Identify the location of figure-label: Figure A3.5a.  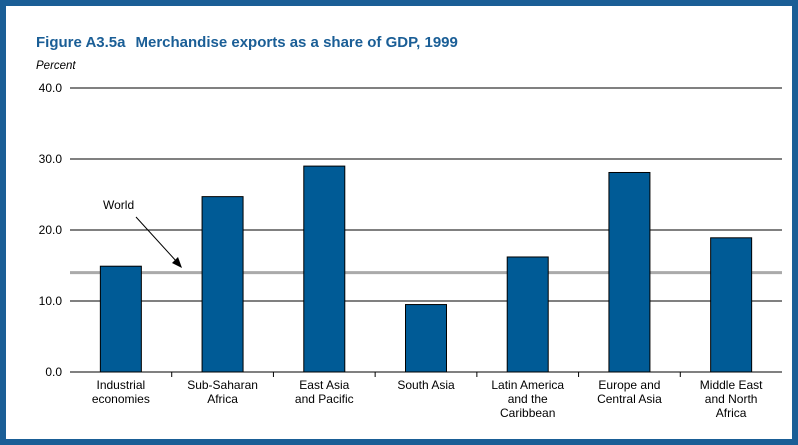
(81, 42).